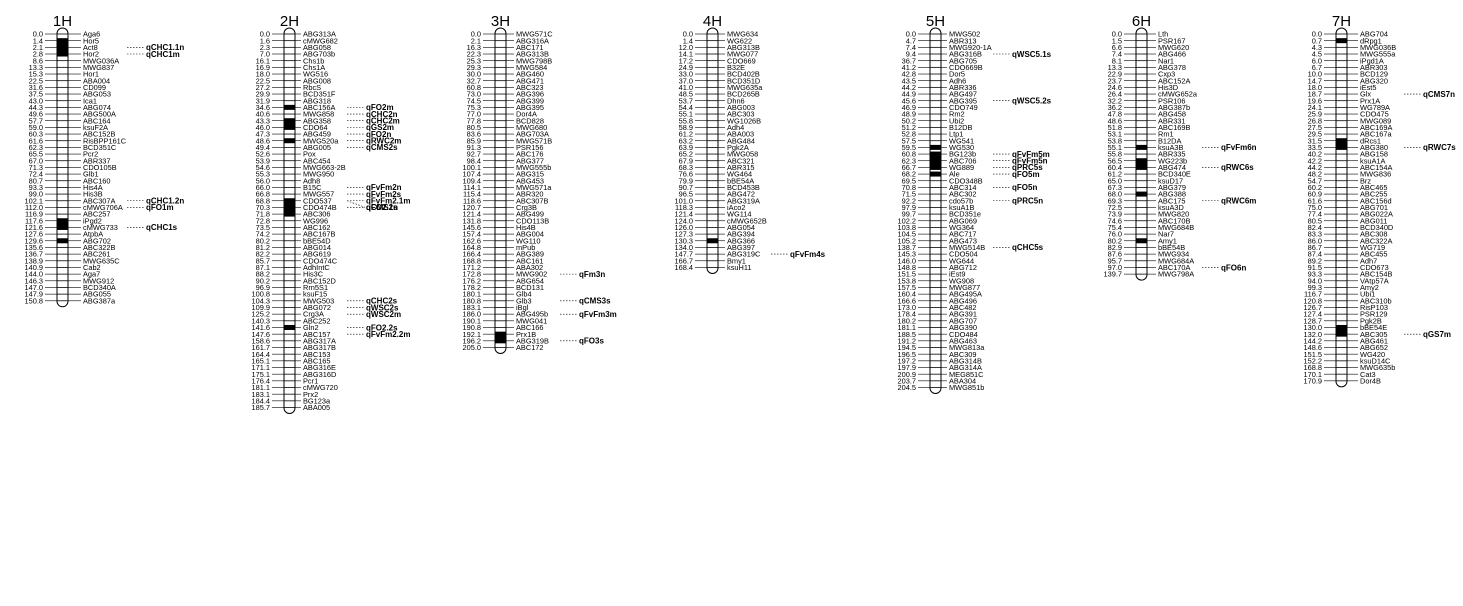  I want to click on marker-position: 139.7, so click(1113, 274).